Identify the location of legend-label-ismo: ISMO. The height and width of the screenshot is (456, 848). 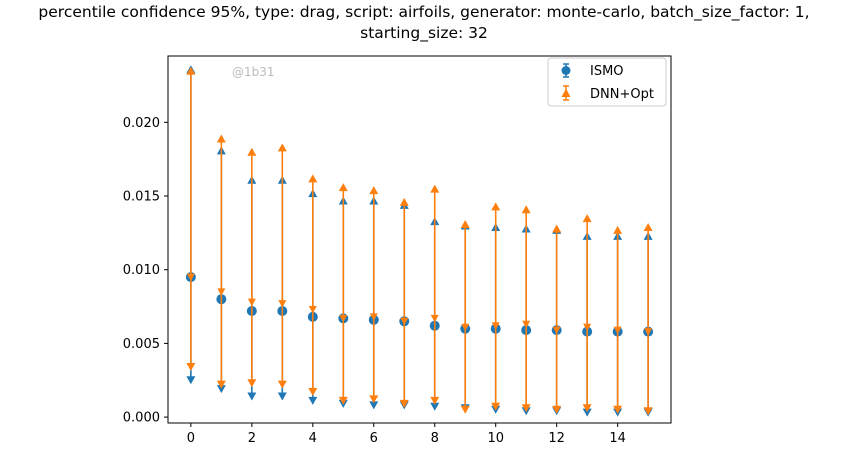
(607, 71).